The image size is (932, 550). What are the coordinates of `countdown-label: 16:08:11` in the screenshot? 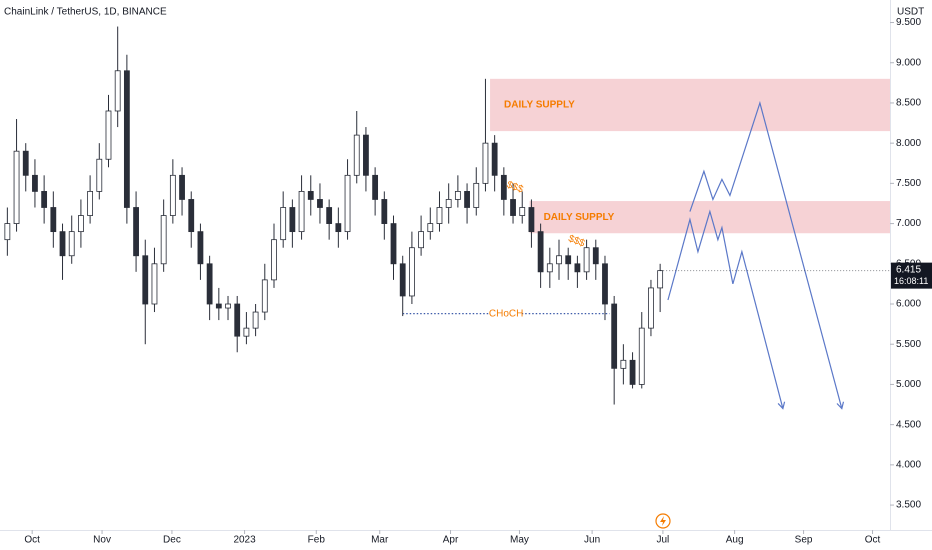 It's located at (911, 281).